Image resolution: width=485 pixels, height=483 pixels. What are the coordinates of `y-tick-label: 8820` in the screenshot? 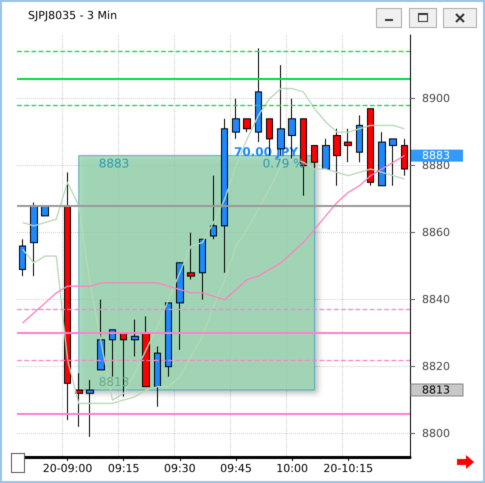 It's located at (436, 367).